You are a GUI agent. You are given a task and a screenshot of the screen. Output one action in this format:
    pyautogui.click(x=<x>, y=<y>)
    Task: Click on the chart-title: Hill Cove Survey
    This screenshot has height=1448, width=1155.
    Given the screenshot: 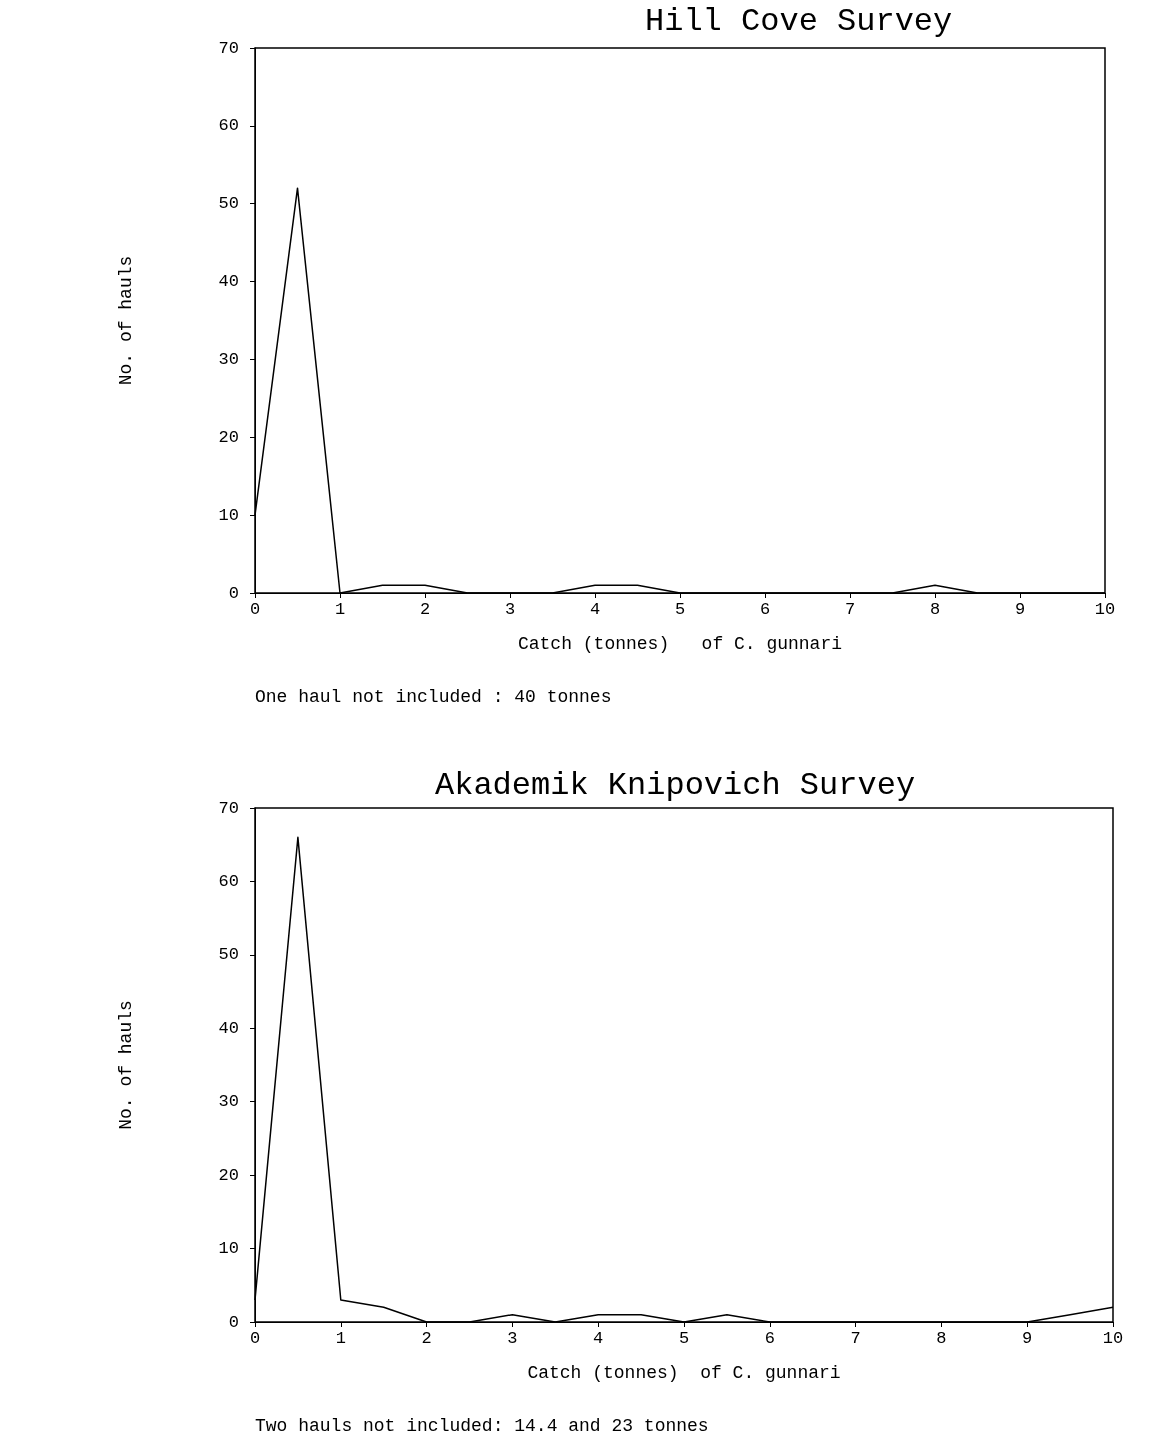 What is the action you would take?
    pyautogui.click(x=799, y=21)
    